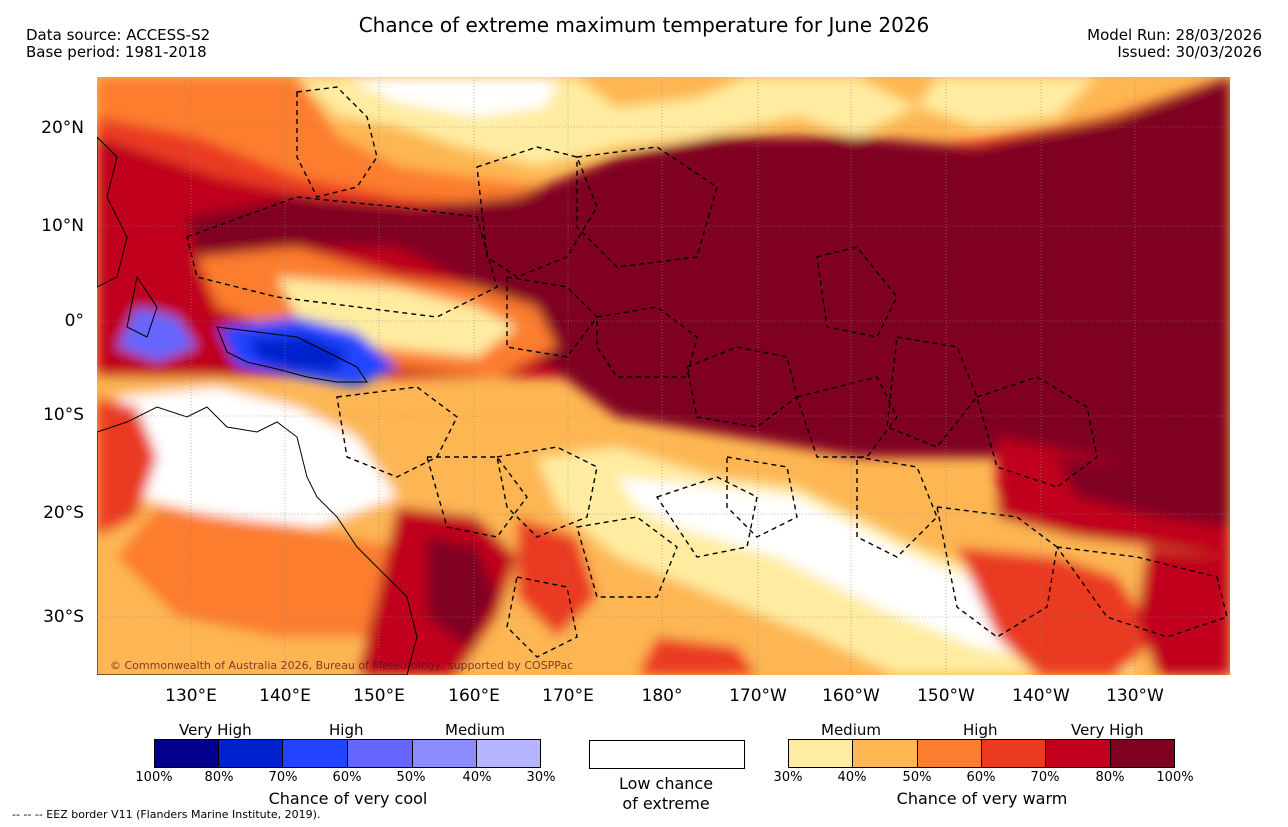 This screenshot has height=827, width=1288. Describe the element at coordinates (851, 730) in the screenshot. I see `warm-category-medium: Medium` at that location.